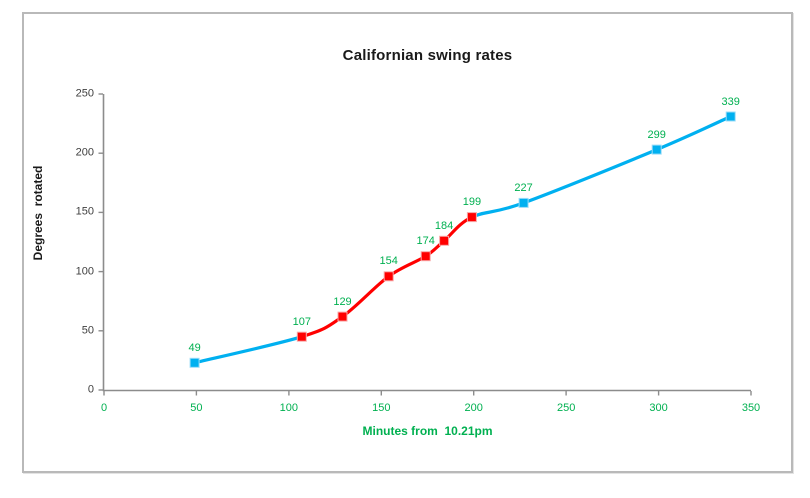 The image size is (810, 498). I want to click on x-axis-title: Minutes from 10.21pm, so click(427, 431).